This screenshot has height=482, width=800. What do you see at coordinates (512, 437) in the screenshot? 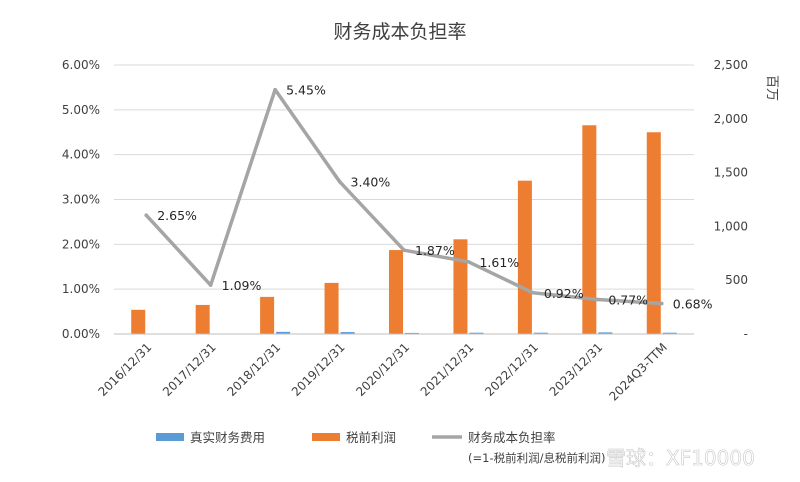
I see `legend-label-rate: 财务成本负担率` at bounding box center [512, 437].